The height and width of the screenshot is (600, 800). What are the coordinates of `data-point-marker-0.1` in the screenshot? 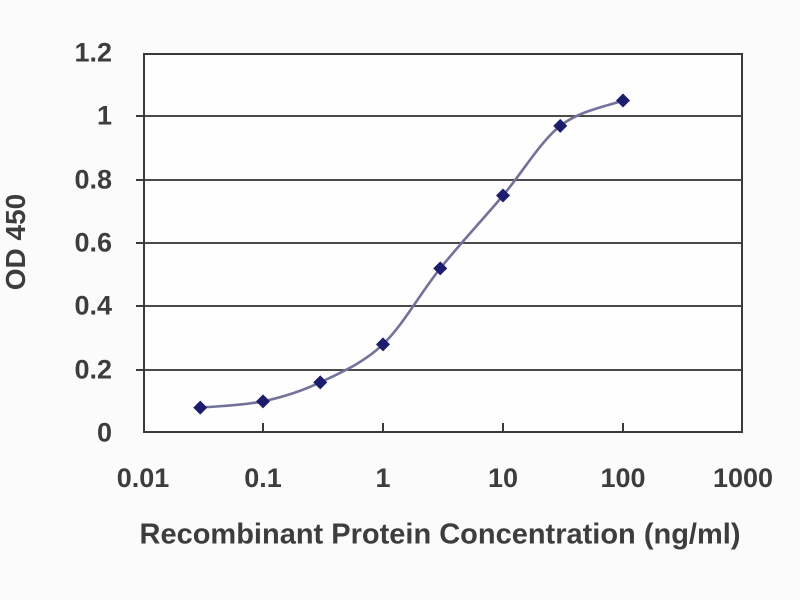 It's located at (263, 401).